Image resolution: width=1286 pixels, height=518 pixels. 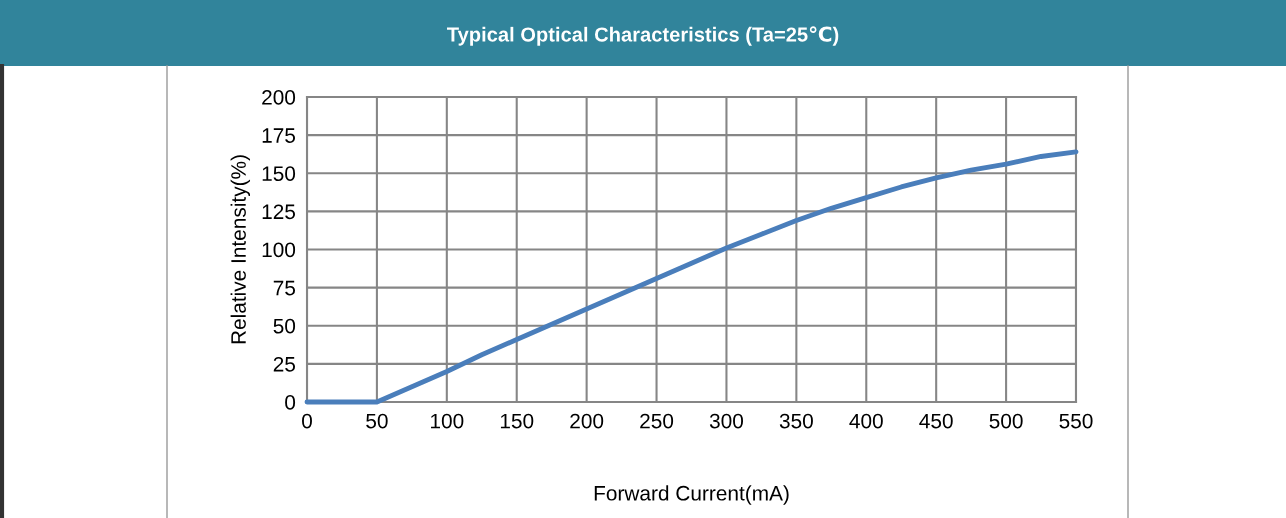 What do you see at coordinates (290, 402) in the screenshot?
I see `y-tick-label: 0` at bounding box center [290, 402].